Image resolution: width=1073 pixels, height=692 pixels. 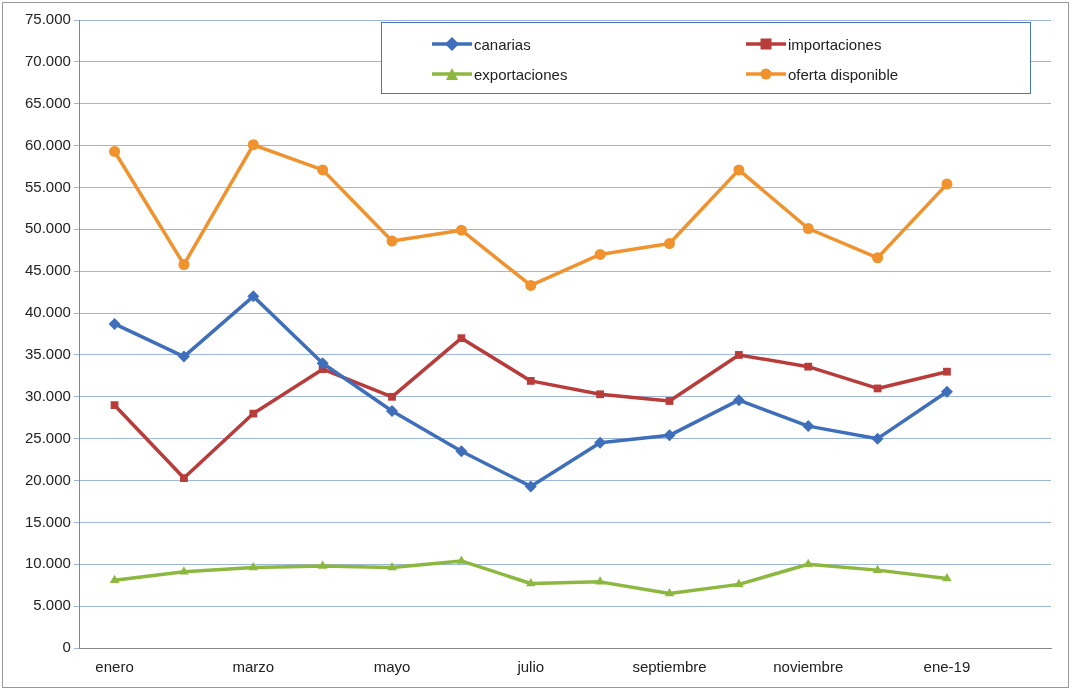 What do you see at coordinates (947, 667) in the screenshot?
I see `x-tick-label: ene-19` at bounding box center [947, 667].